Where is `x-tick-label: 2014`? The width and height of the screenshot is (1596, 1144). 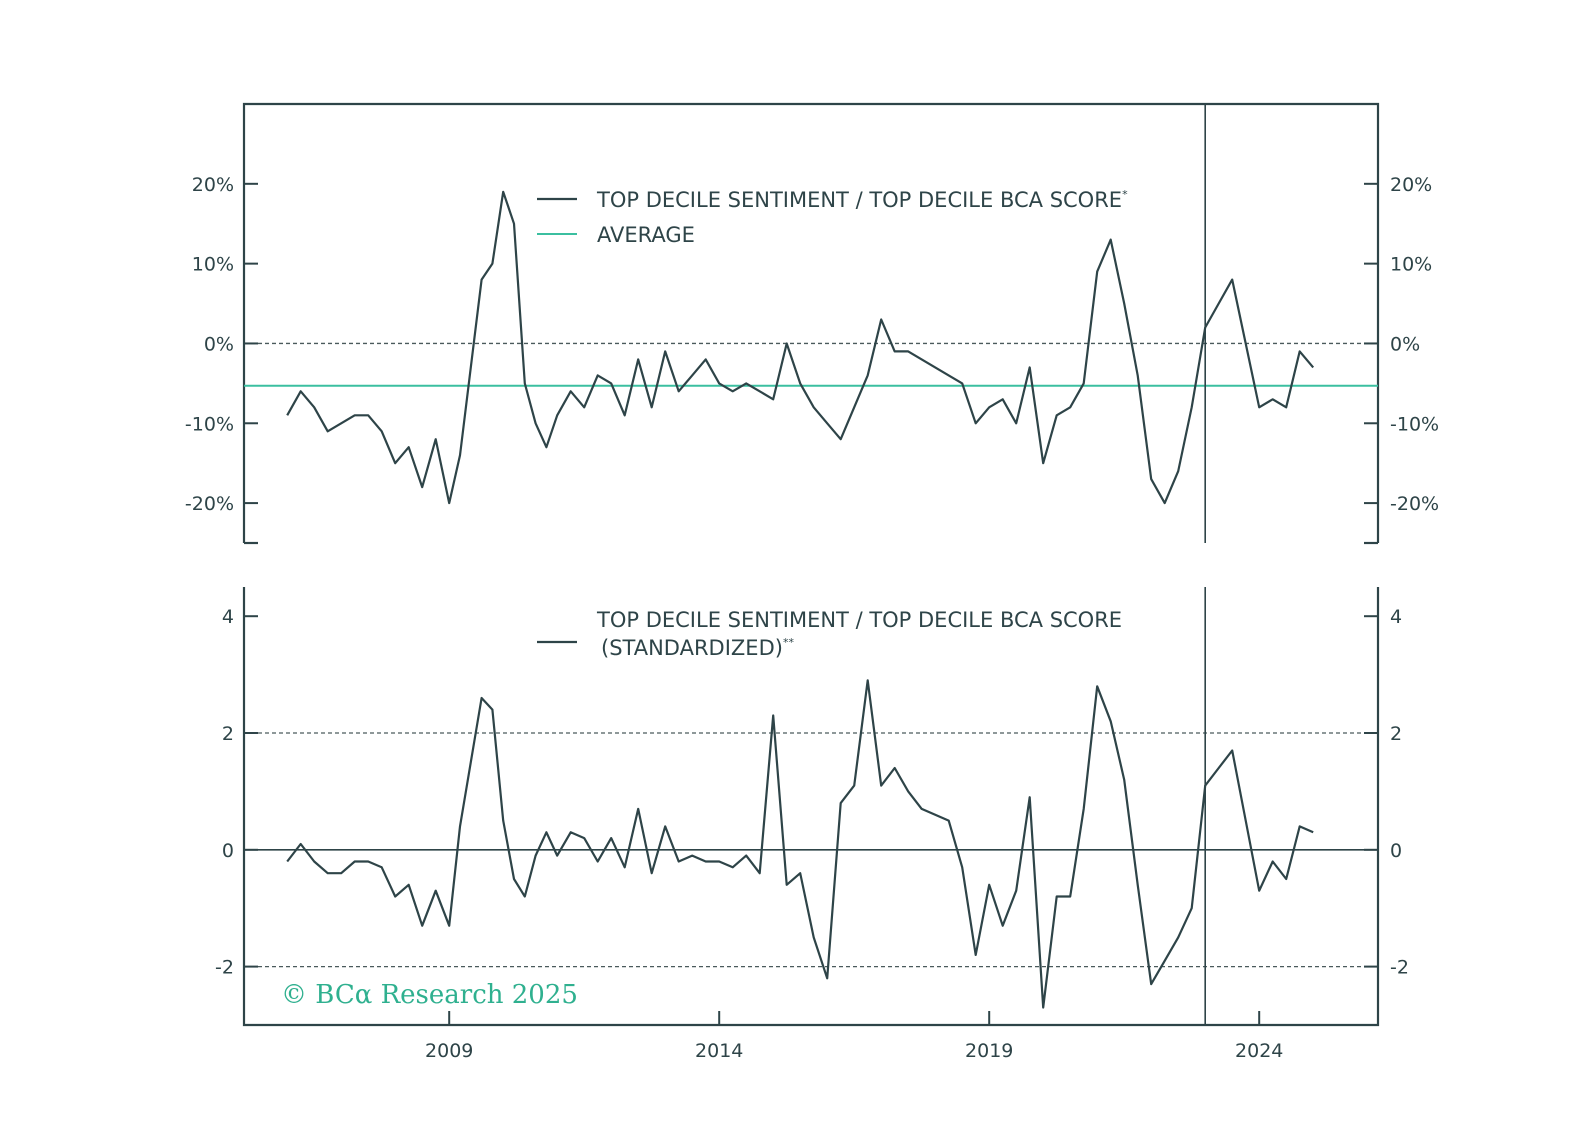 x-tick-label: 2014 is located at coordinates (719, 1051).